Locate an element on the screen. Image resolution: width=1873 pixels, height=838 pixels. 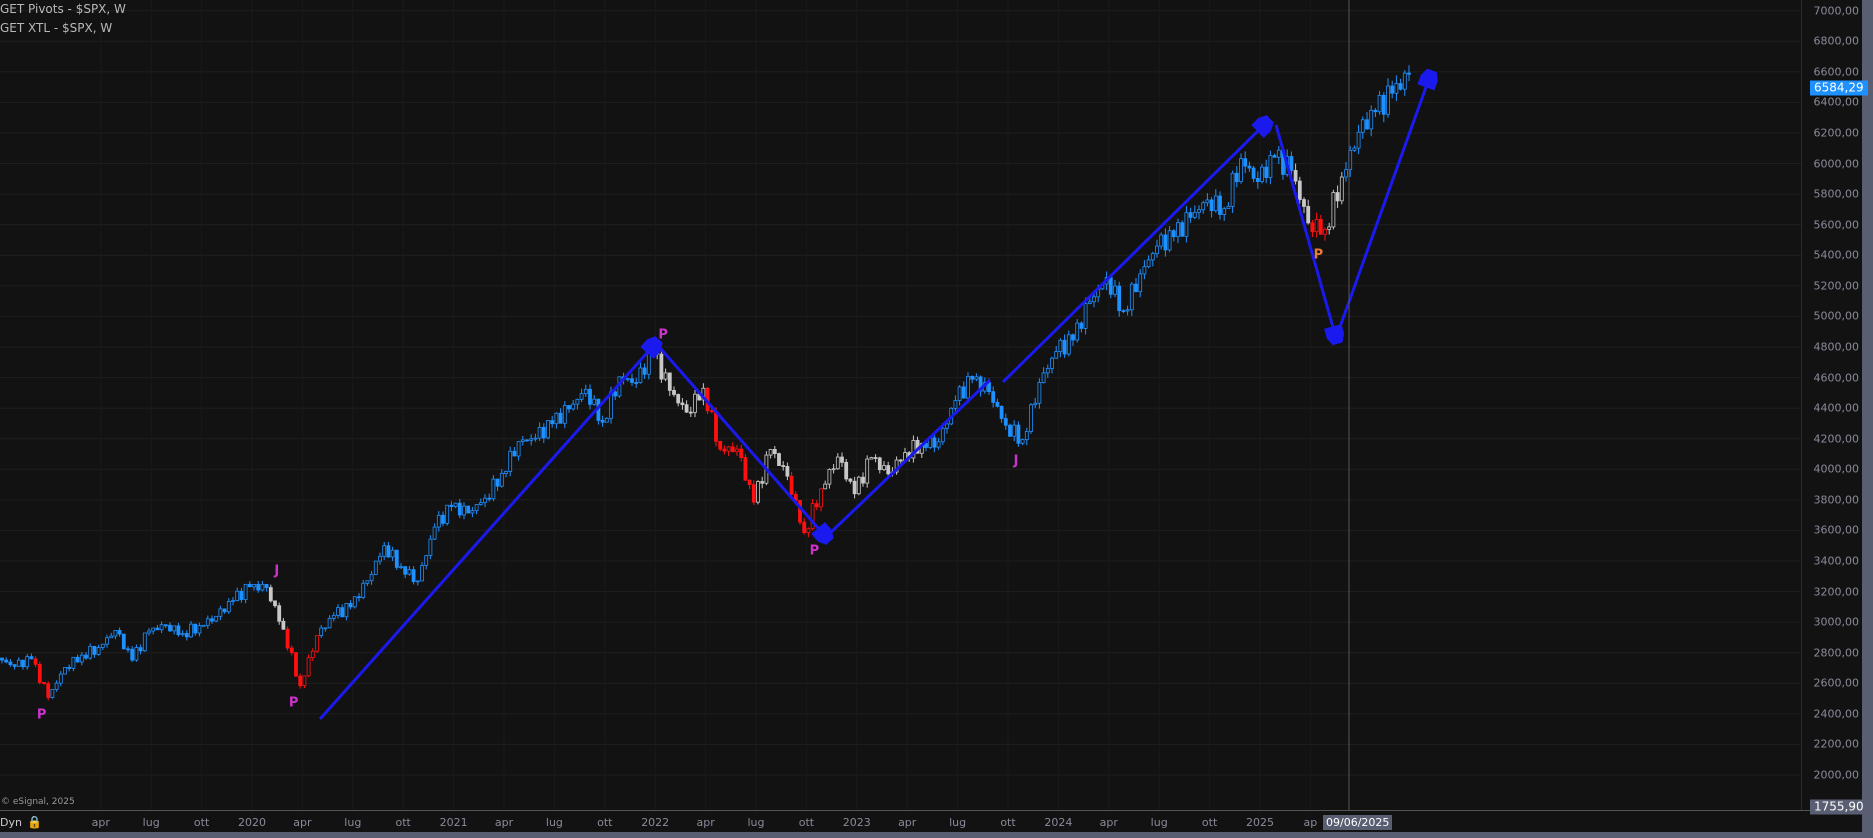
lock-icon: 🔒 is located at coordinates (34, 822).